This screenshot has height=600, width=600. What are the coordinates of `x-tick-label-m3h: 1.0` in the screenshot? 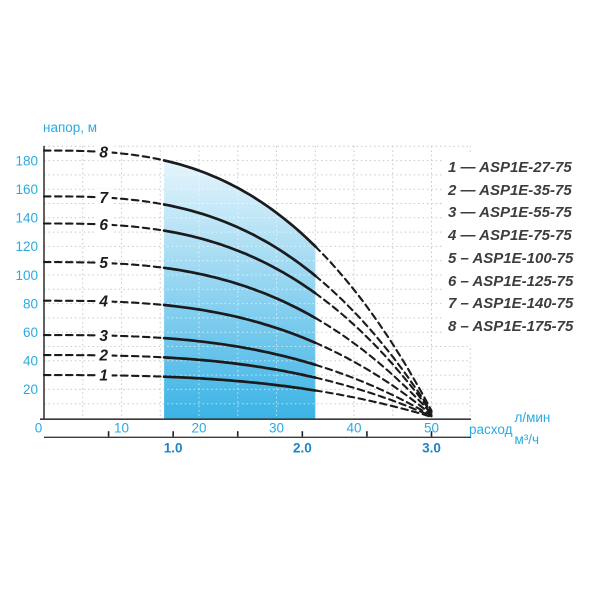 It's located at (173, 448).